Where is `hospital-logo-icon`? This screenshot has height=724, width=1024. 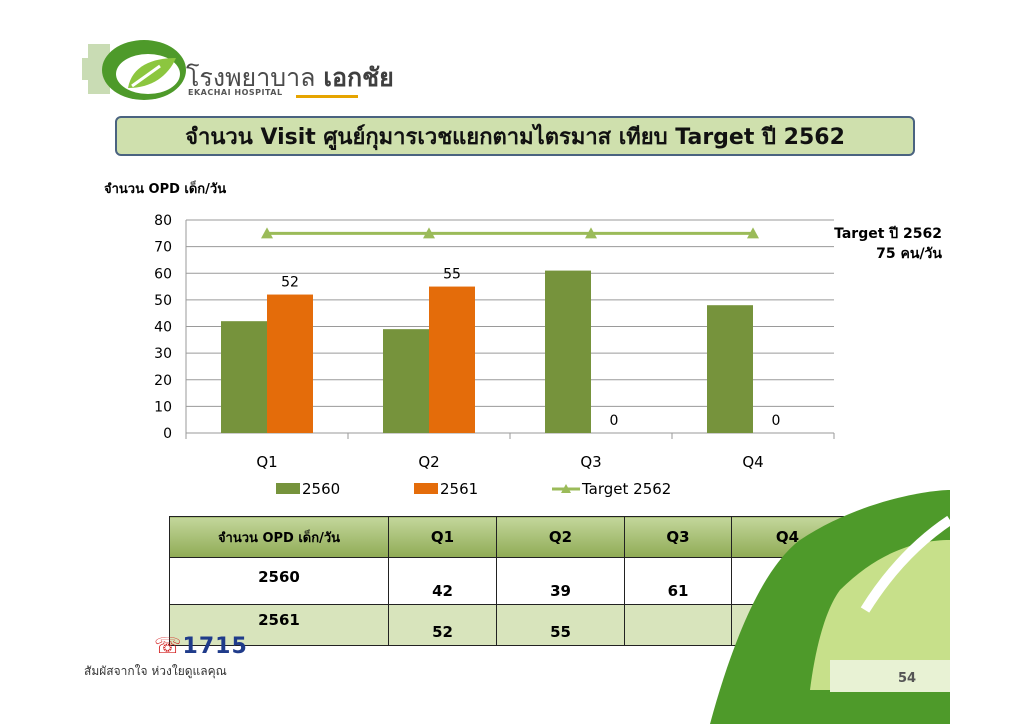 hospital-logo-icon is located at coordinates (134, 70).